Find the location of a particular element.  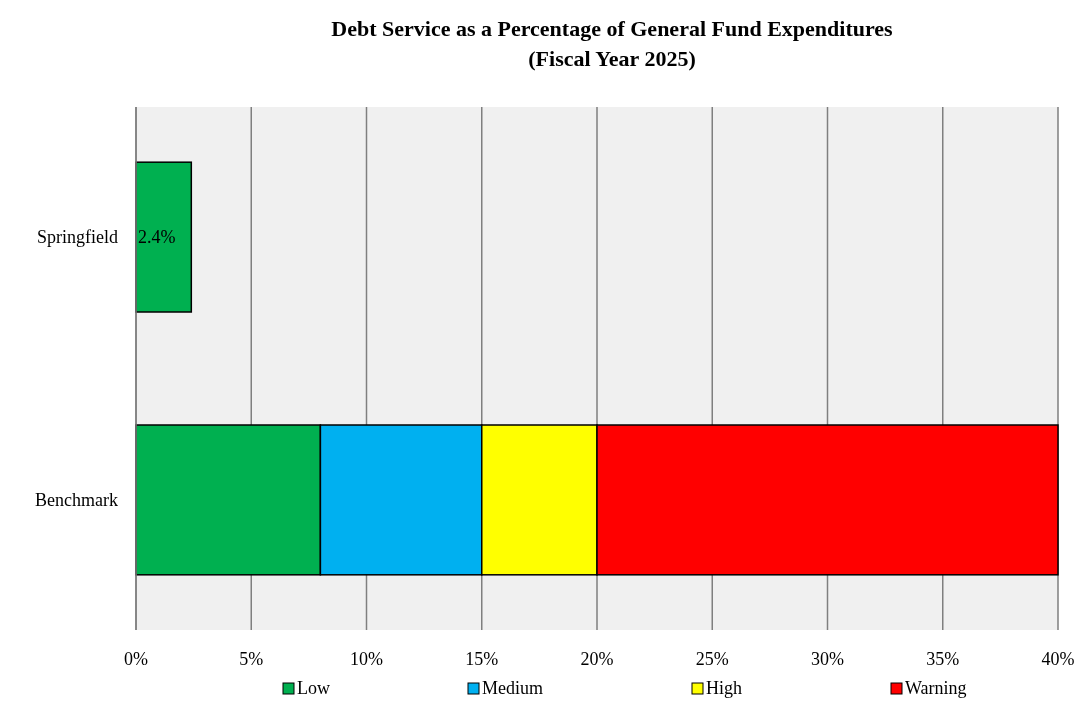

legend-label: Low is located at coordinates (313, 688).